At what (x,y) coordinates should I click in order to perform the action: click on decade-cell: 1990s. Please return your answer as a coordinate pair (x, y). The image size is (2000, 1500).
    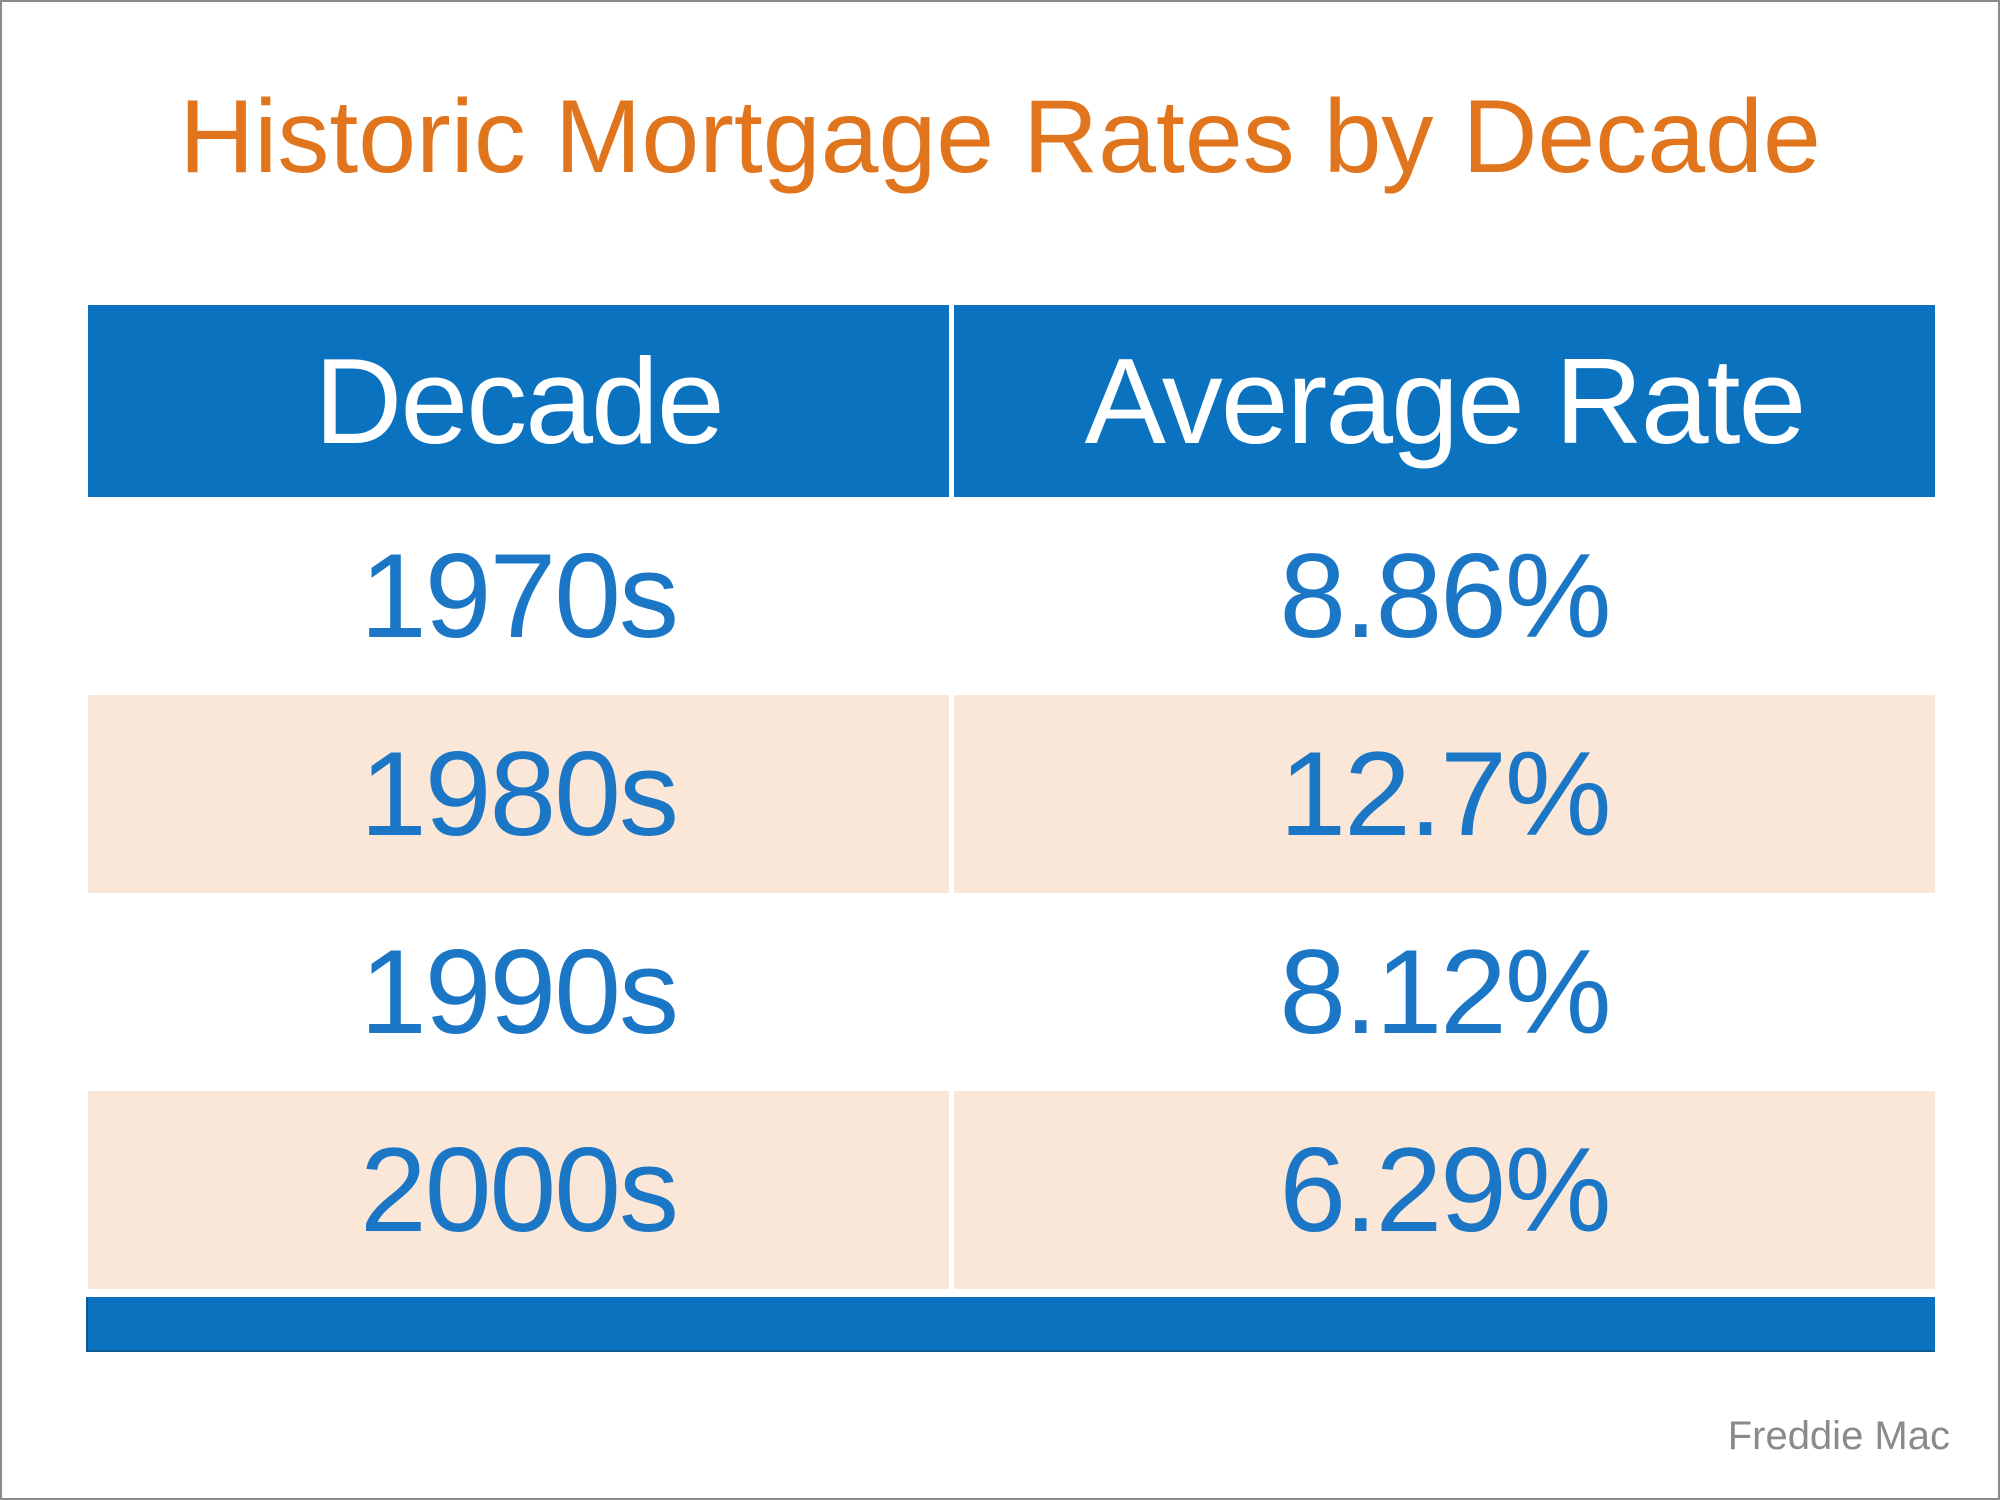
    Looking at the image, I should click on (521, 992).